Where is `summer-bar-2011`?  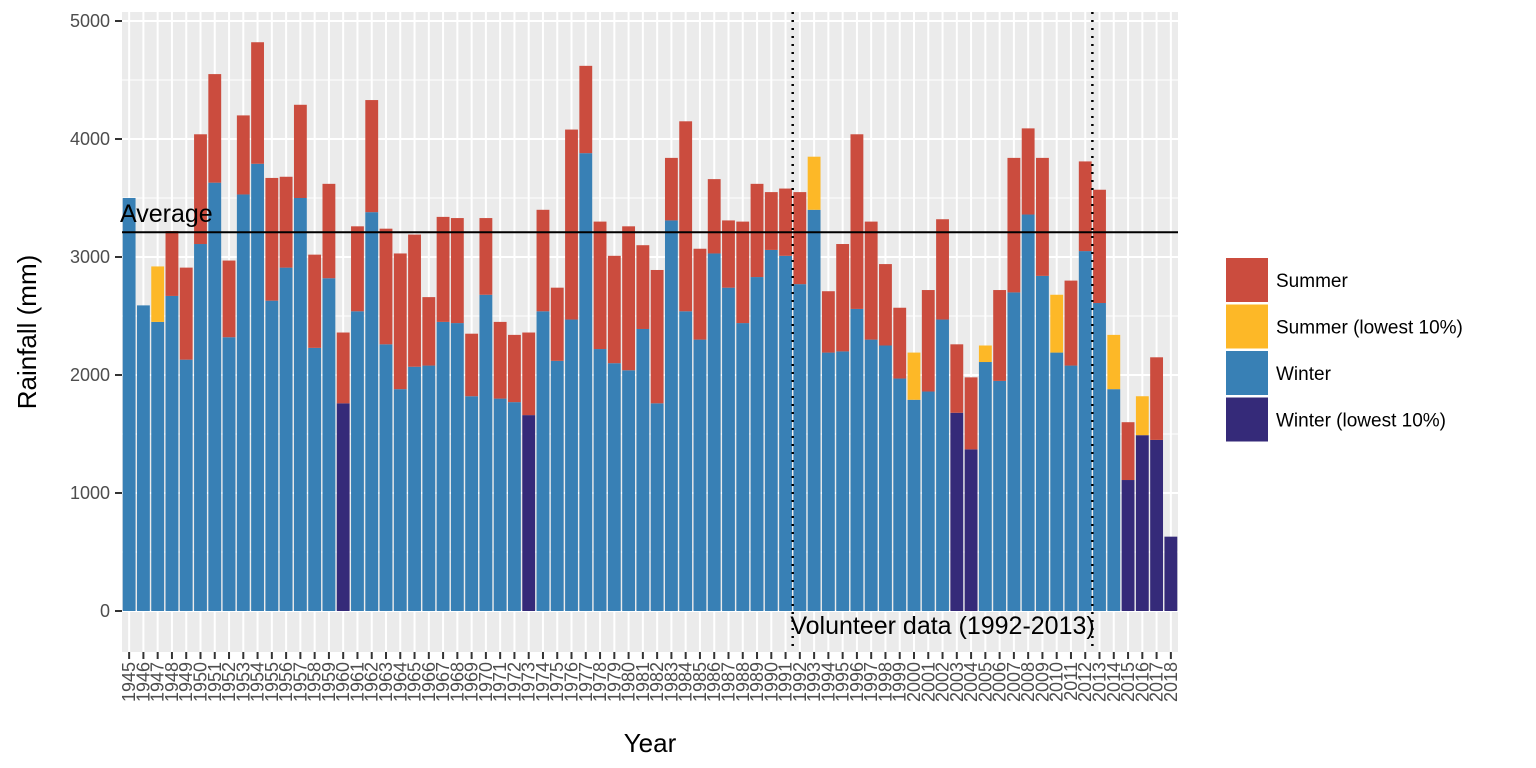
summer-bar-2011 is located at coordinates (1071, 323).